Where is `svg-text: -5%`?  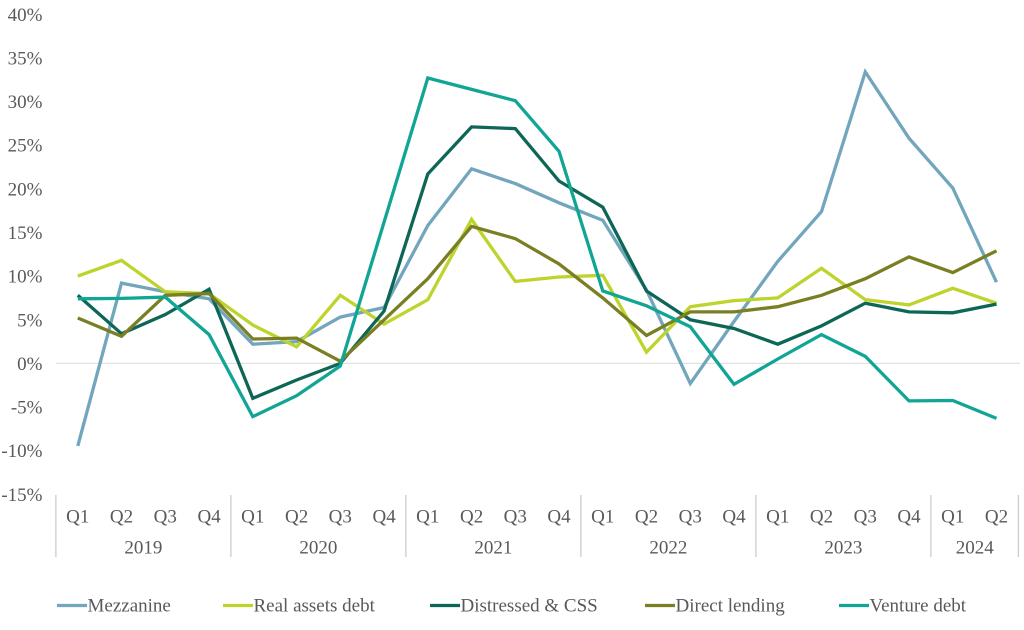 svg-text: -5% is located at coordinates (27, 408).